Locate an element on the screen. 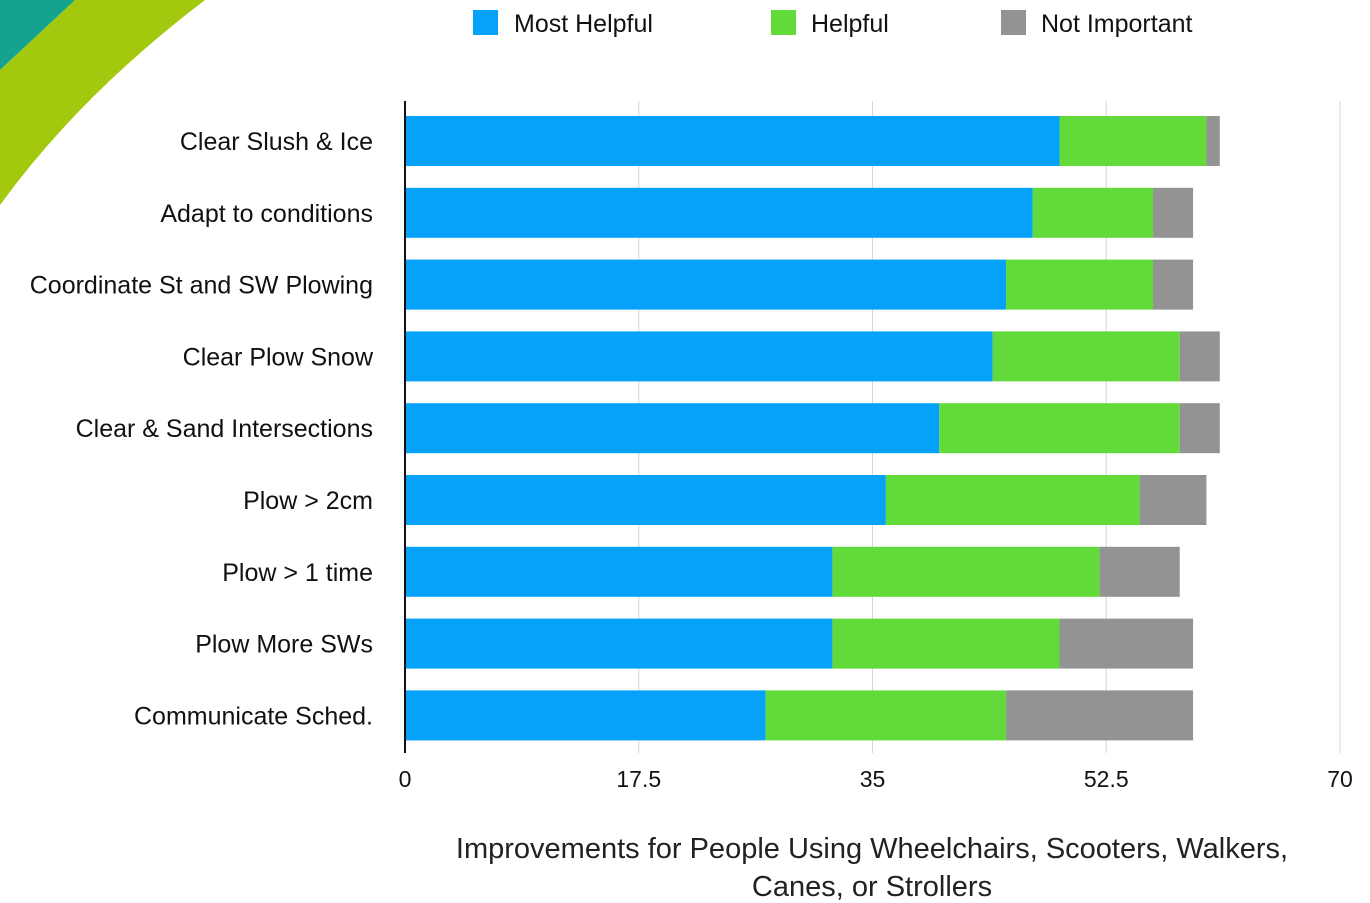 The height and width of the screenshot is (903, 1370). bar-2-helpful is located at coordinates (1079, 284).